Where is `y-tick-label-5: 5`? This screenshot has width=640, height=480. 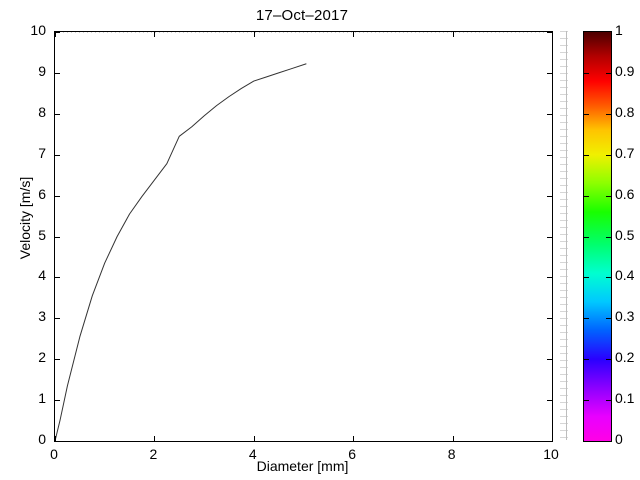 y-tick-label-5: 5 is located at coordinates (42, 234).